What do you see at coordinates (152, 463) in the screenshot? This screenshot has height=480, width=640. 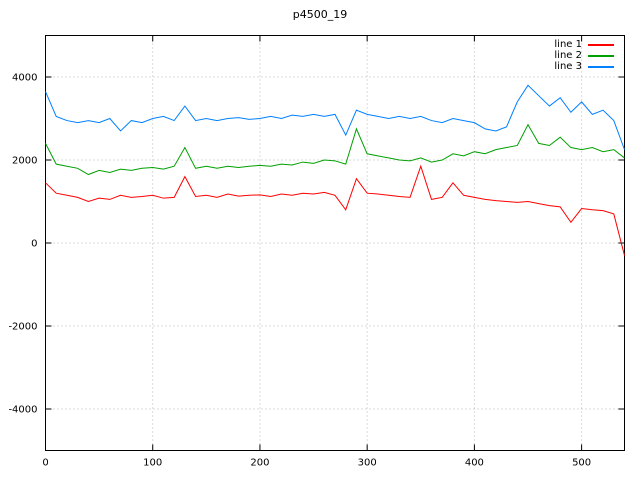 I see `svg-text: 100` at bounding box center [152, 463].